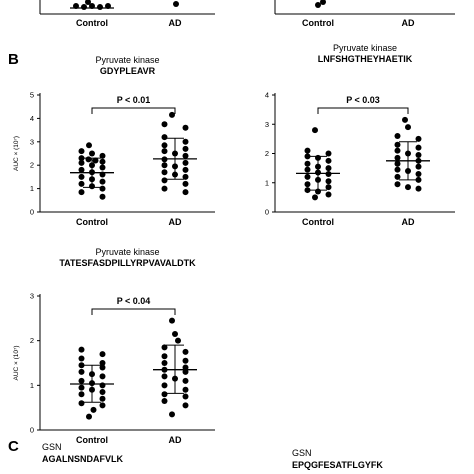 Image resolution: width=474 pixels, height=474 pixels. What do you see at coordinates (32, 141) in the screenshot?
I see `y-tick-label: 3` at bounding box center [32, 141].